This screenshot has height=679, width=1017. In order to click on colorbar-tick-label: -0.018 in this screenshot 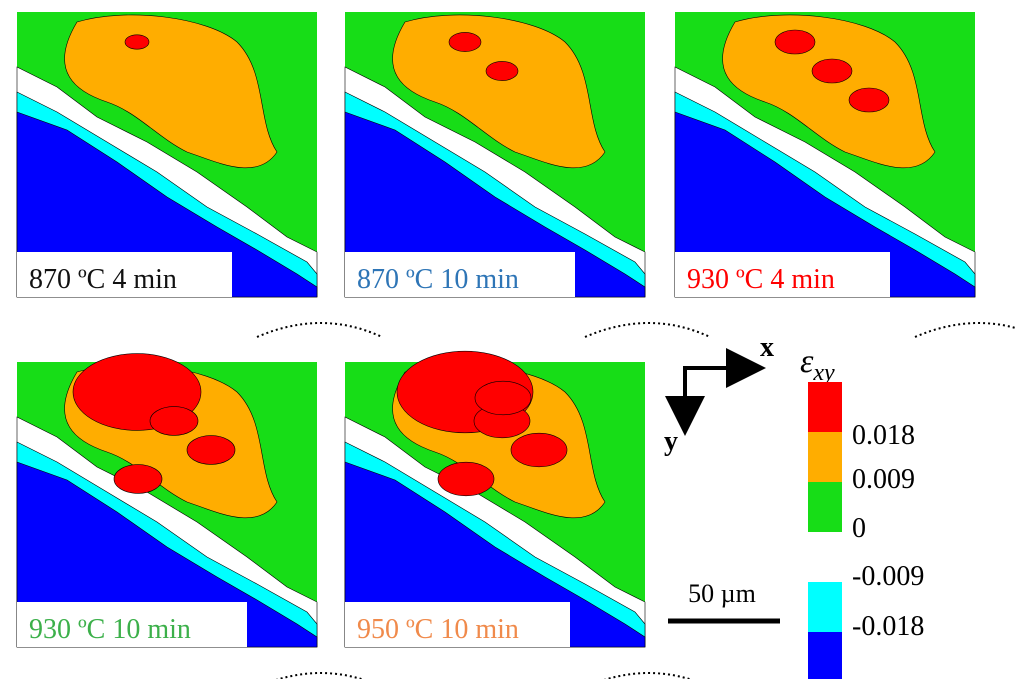, I will do `click(888, 626)`.